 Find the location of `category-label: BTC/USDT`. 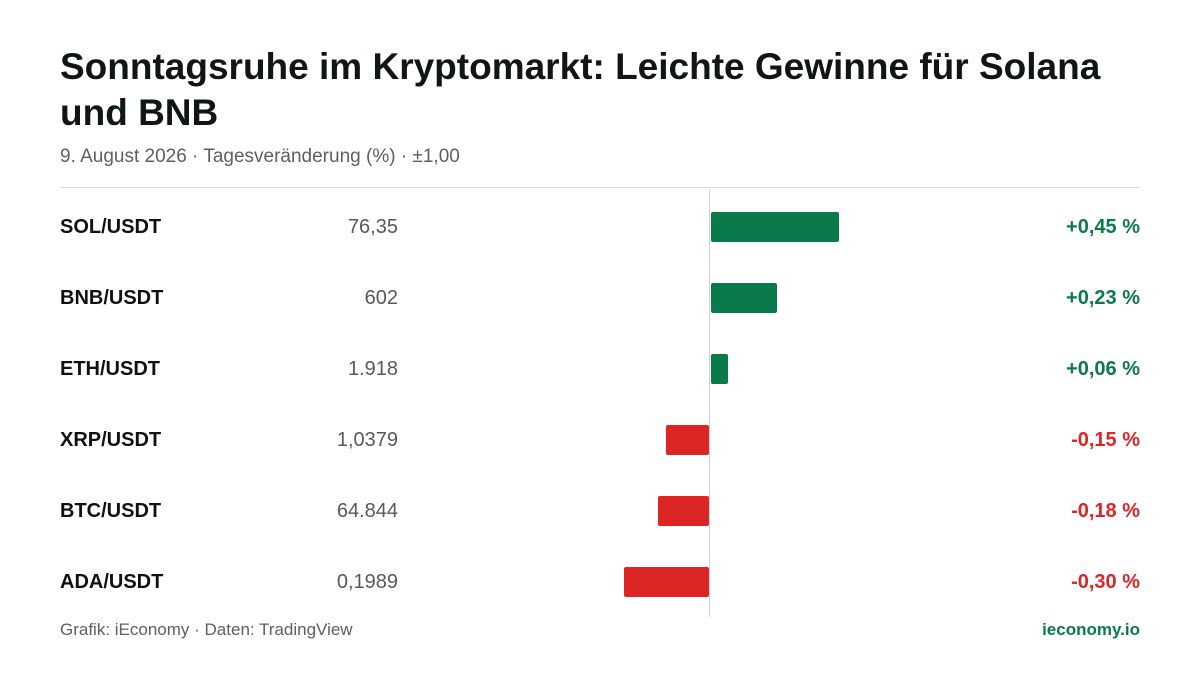

category-label: BTC/USDT is located at coordinates (111, 511).